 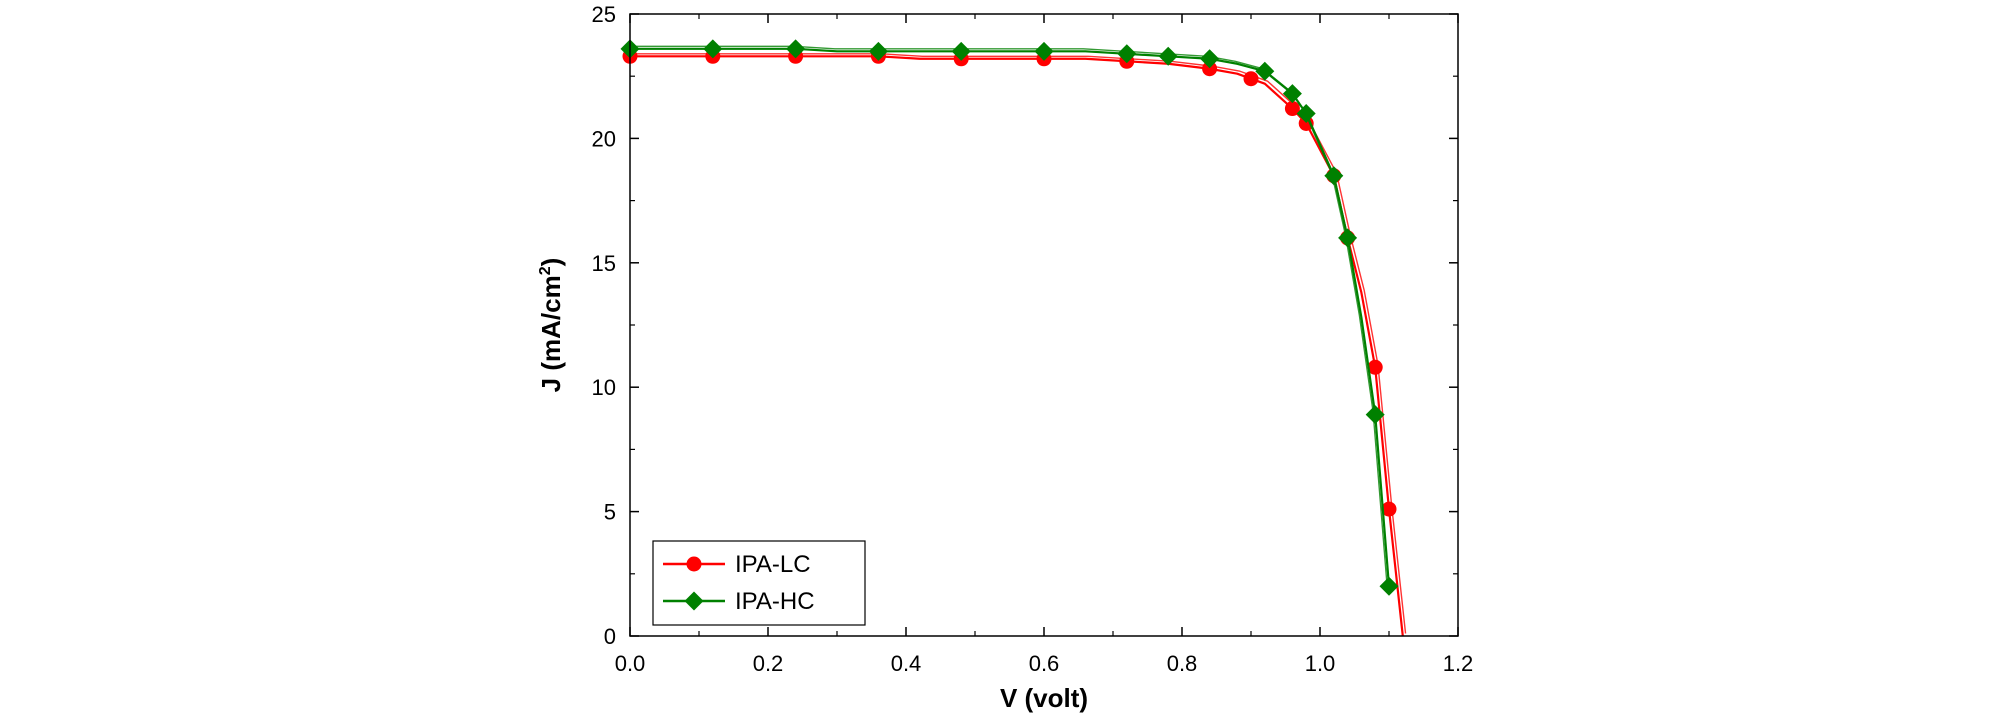 I want to click on legend-items: IPA-LC IPA-HC, so click(x=739, y=583).